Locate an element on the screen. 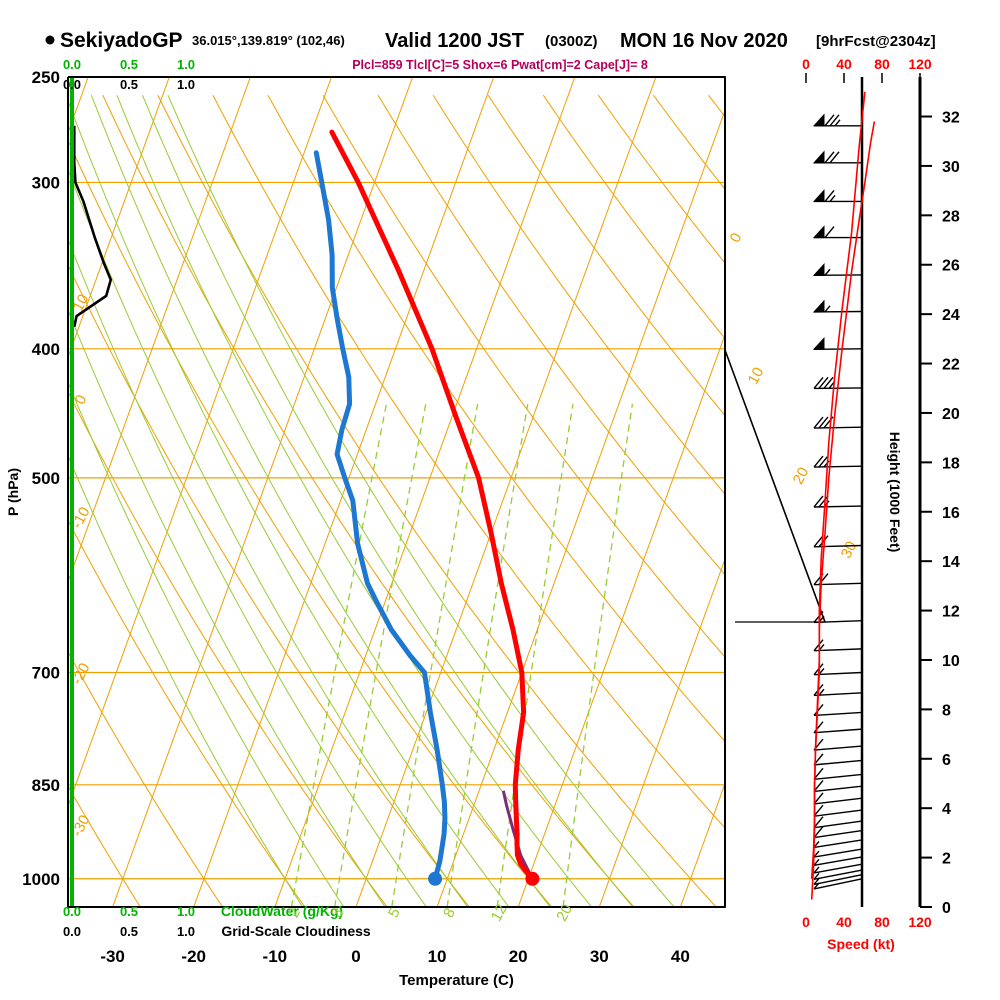 This screenshot has height=1000, width=1000. pressure-tick-1000: 1000 is located at coordinates (41, 879).